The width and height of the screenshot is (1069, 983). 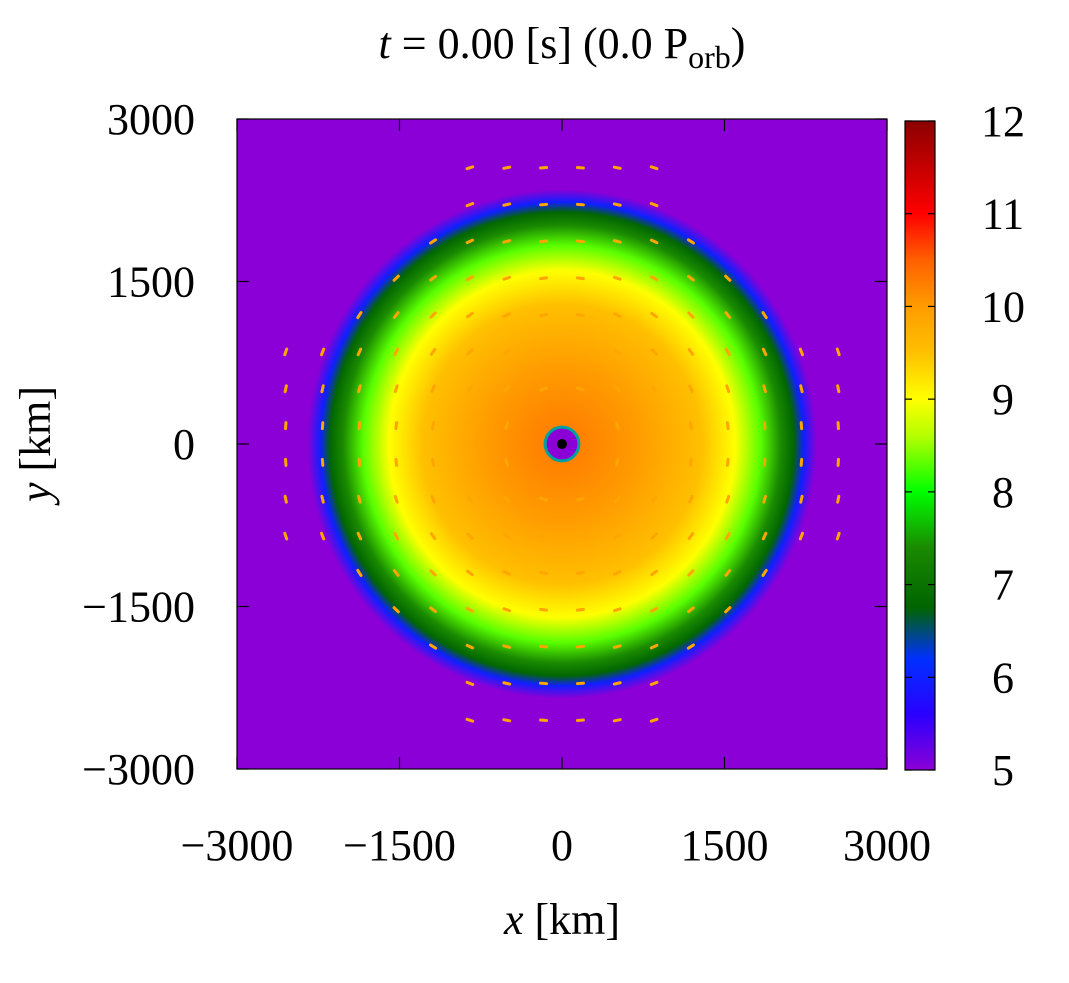 What do you see at coordinates (1003, 677) in the screenshot?
I see `colorbar-tick-label: 6` at bounding box center [1003, 677].